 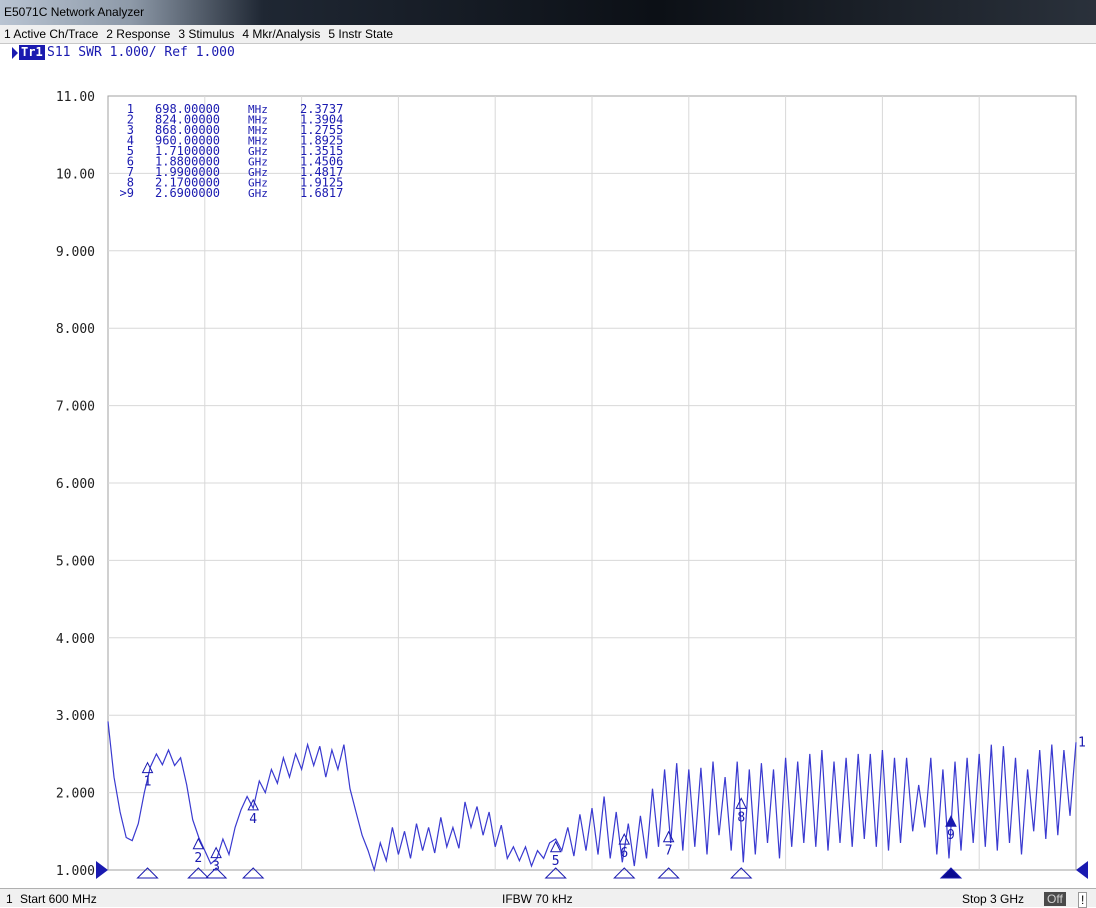 What do you see at coordinates (187, 162) in the screenshot?
I see `marker-table-frequency: 1.8800000` at bounding box center [187, 162].